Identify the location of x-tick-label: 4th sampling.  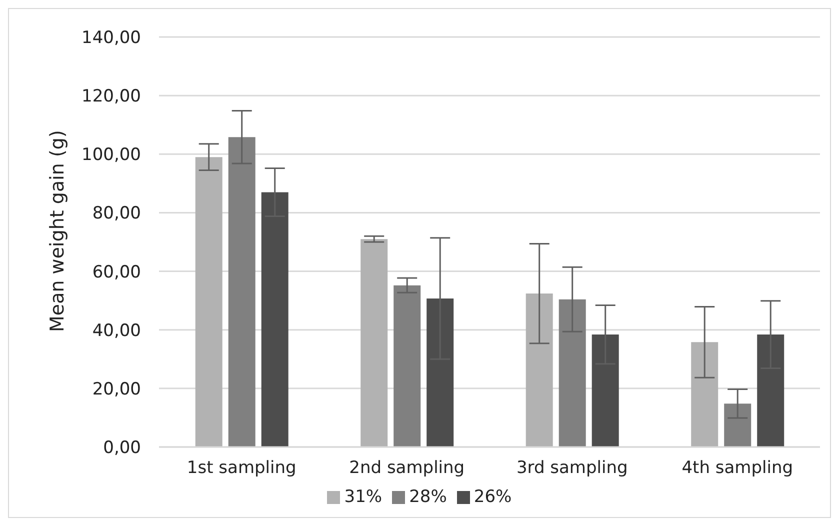
(738, 468).